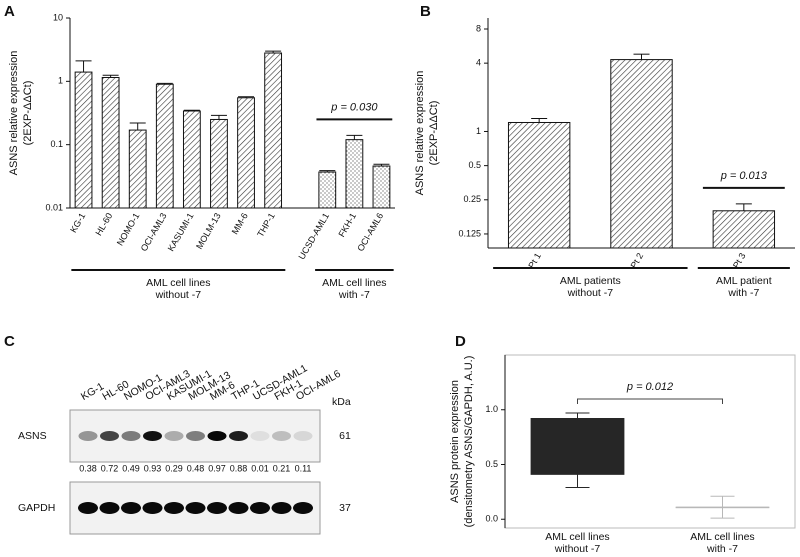  I want to click on x-tick-label: NOMO-1, so click(128, 229).